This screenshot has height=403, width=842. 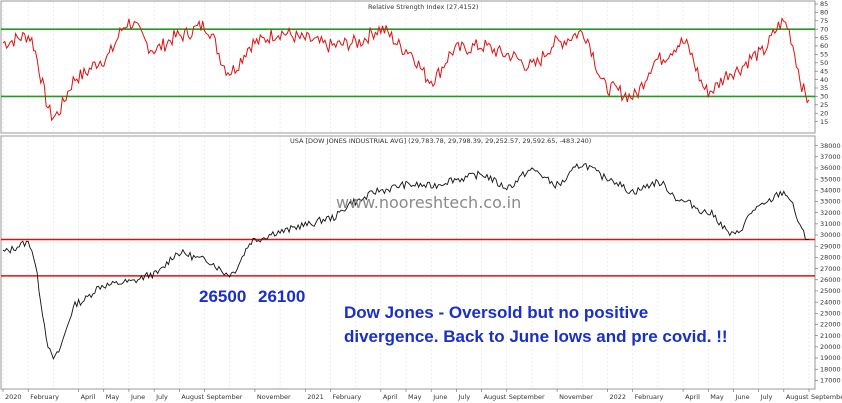 What do you see at coordinates (830, 291) in the screenshot?
I see `price-y-tick-label: 25000` at bounding box center [830, 291].